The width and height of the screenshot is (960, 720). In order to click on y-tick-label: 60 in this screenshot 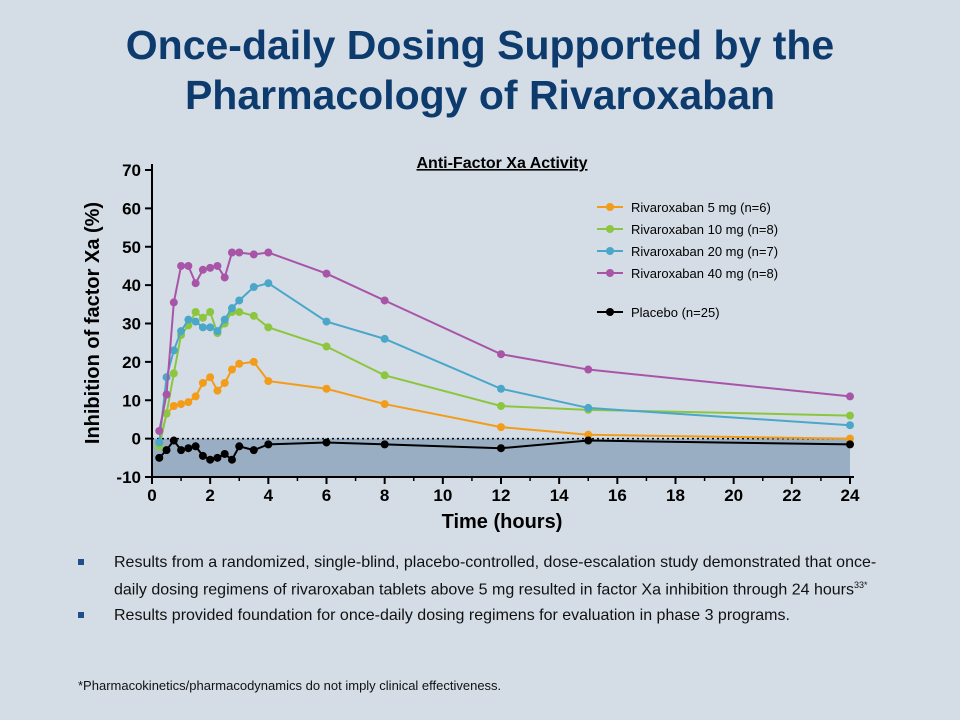, I will do `click(131, 208)`.